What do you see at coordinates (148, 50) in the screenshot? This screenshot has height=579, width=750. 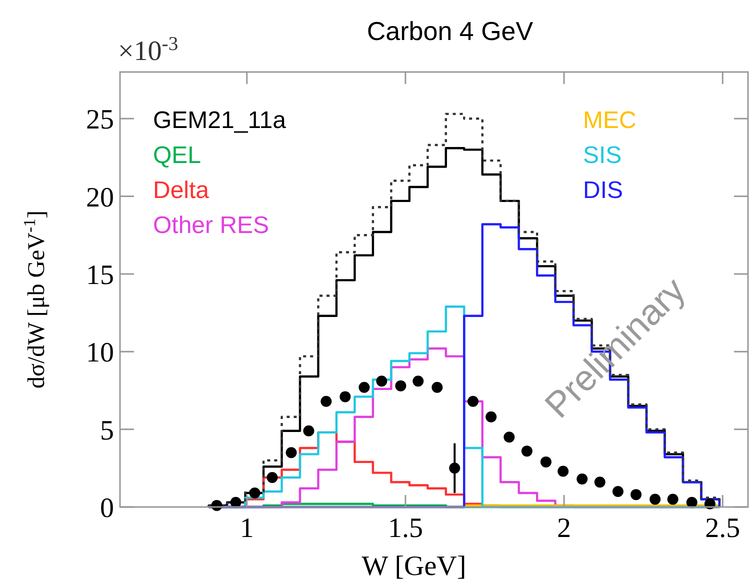 I see `text: ×10$^{-3}$` at bounding box center [148, 50].